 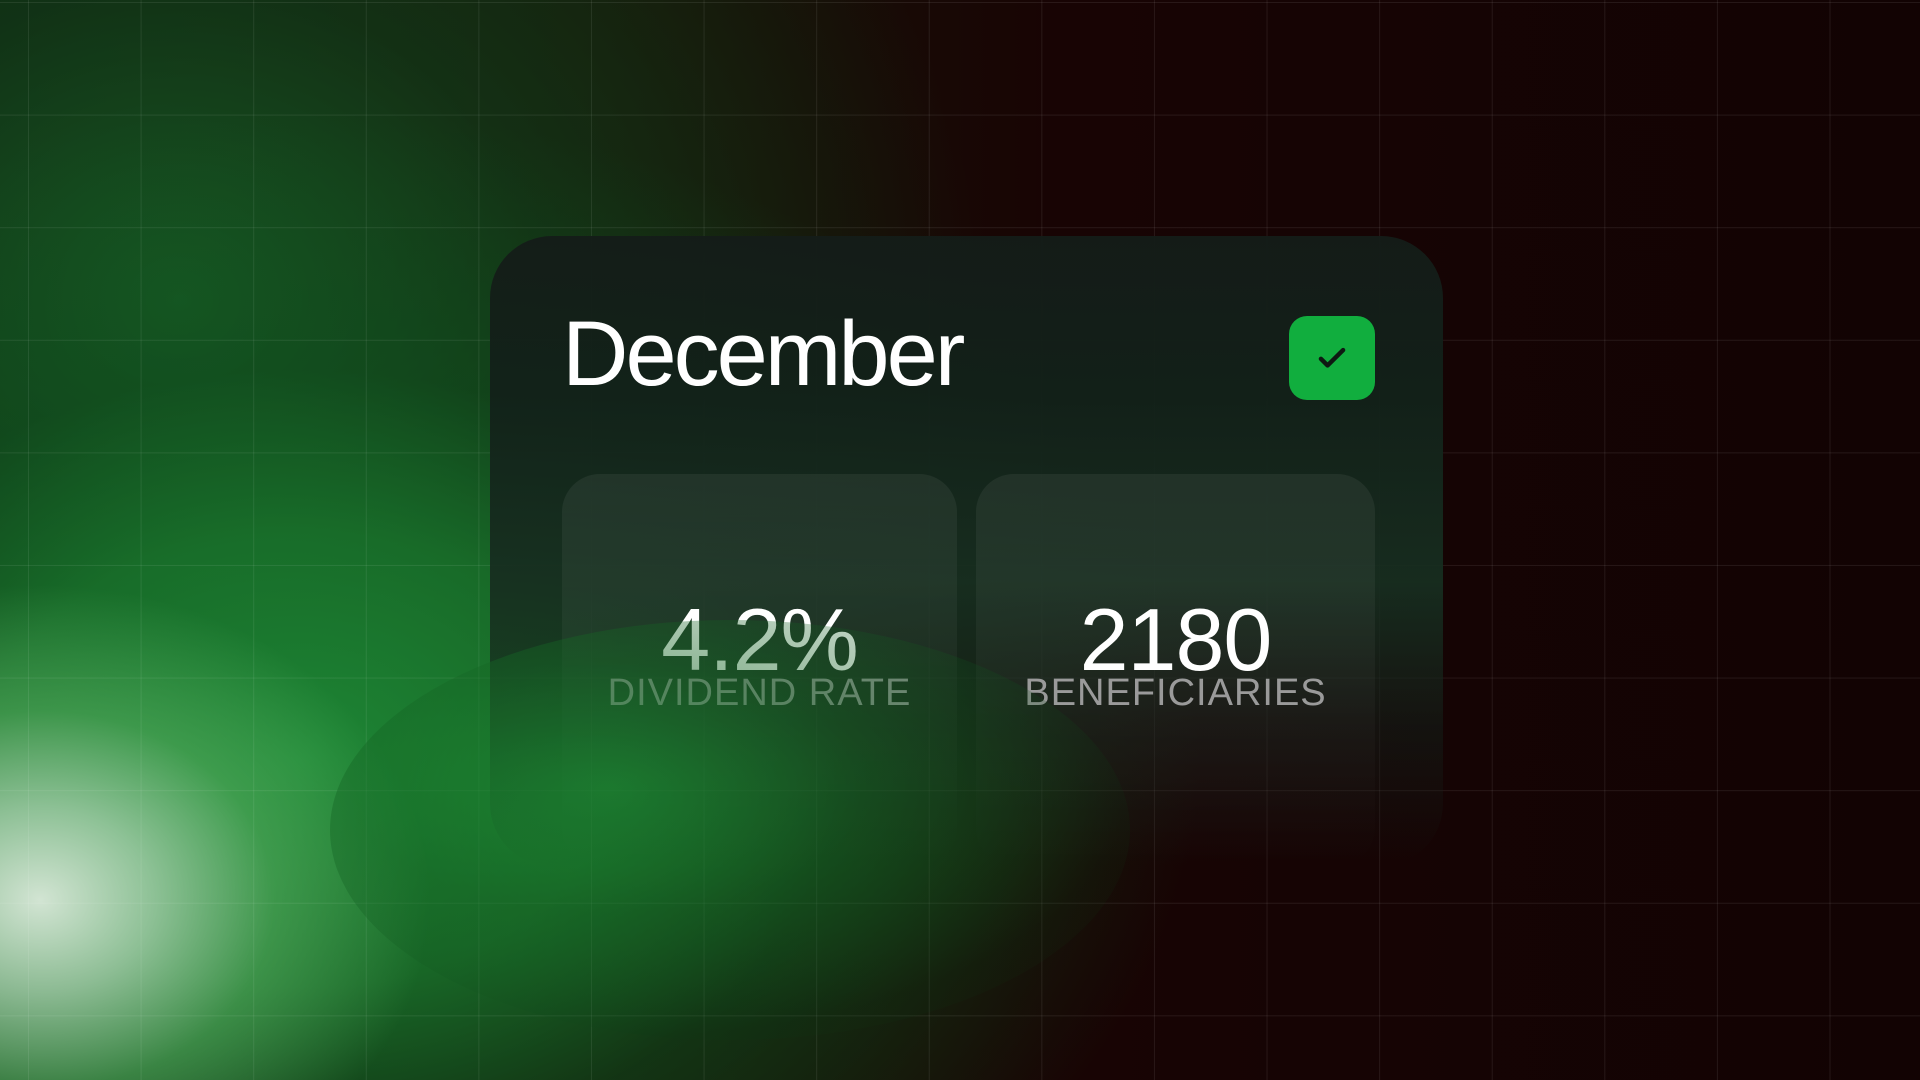 I want to click on beneficiaries-value: 2180, so click(x=1176, y=639).